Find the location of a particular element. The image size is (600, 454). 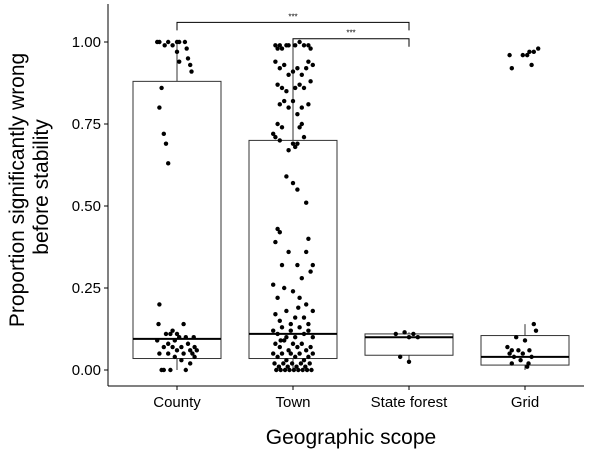

bracket-line is located at coordinates (293, 26).